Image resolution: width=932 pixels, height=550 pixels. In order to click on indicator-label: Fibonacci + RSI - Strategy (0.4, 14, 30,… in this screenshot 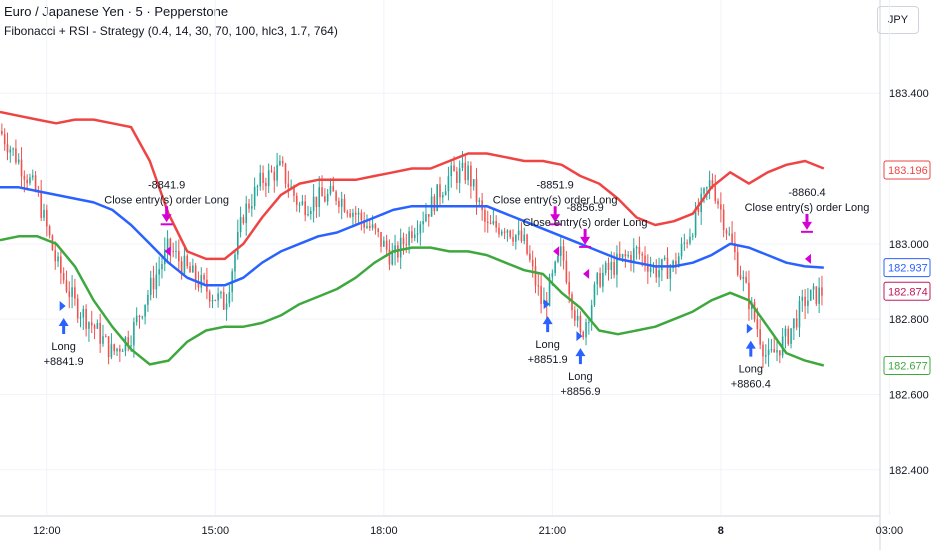, I will do `click(171, 31)`.